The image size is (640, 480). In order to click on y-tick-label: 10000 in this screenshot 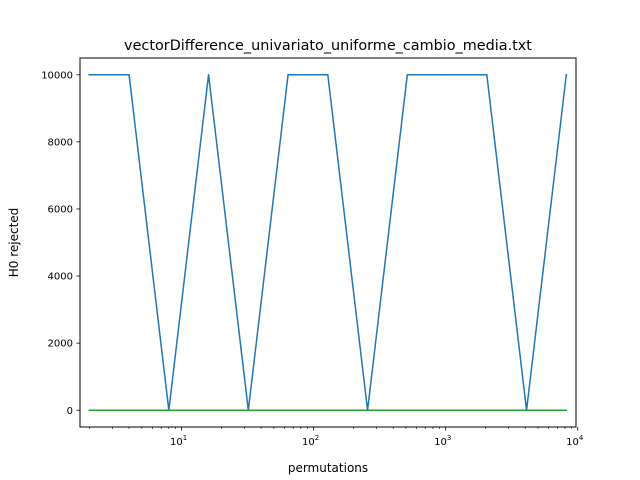, I will do `click(57, 75)`.